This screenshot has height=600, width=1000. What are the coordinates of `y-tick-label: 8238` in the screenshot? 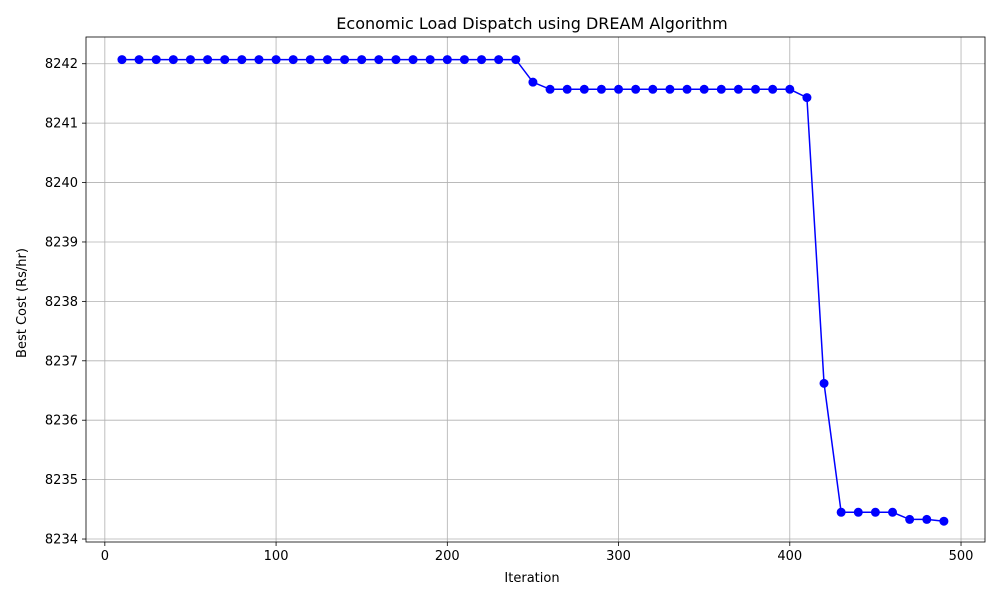 It's located at (61, 302).